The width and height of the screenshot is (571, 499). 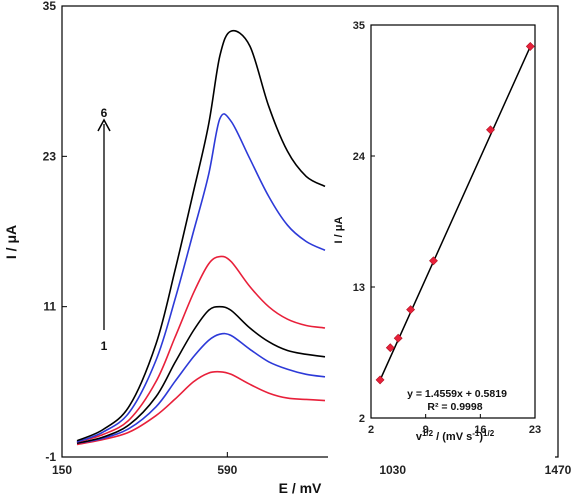 I want to click on y-tick-label: 23, so click(x=50, y=156).